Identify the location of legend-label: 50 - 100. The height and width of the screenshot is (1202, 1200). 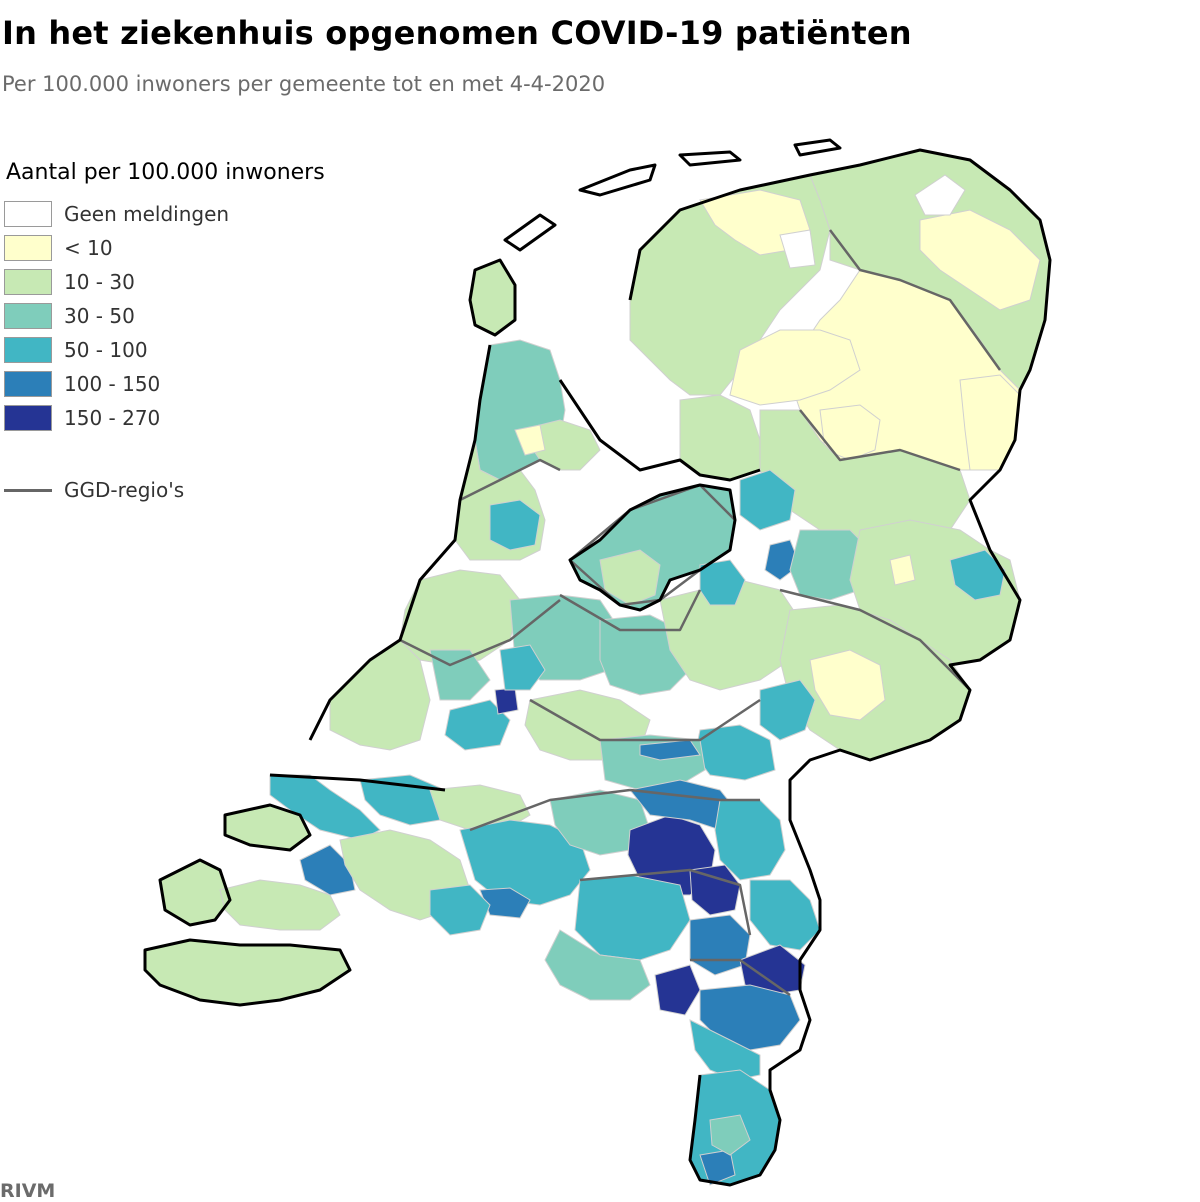
(106, 350).